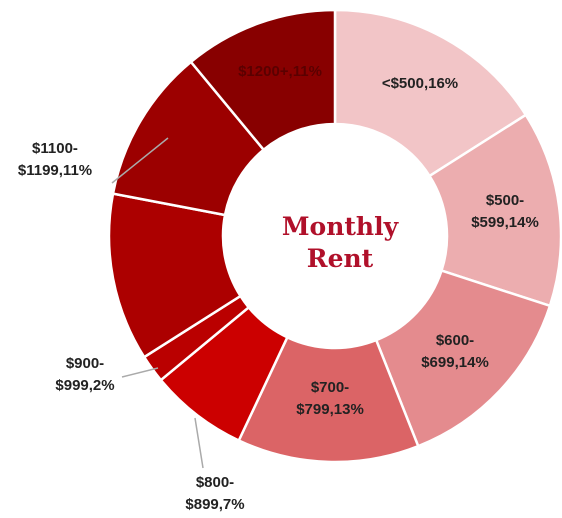 Image resolution: width=562 pixels, height=518 pixels. I want to click on data-label: $1200+,11%, so click(280, 71).